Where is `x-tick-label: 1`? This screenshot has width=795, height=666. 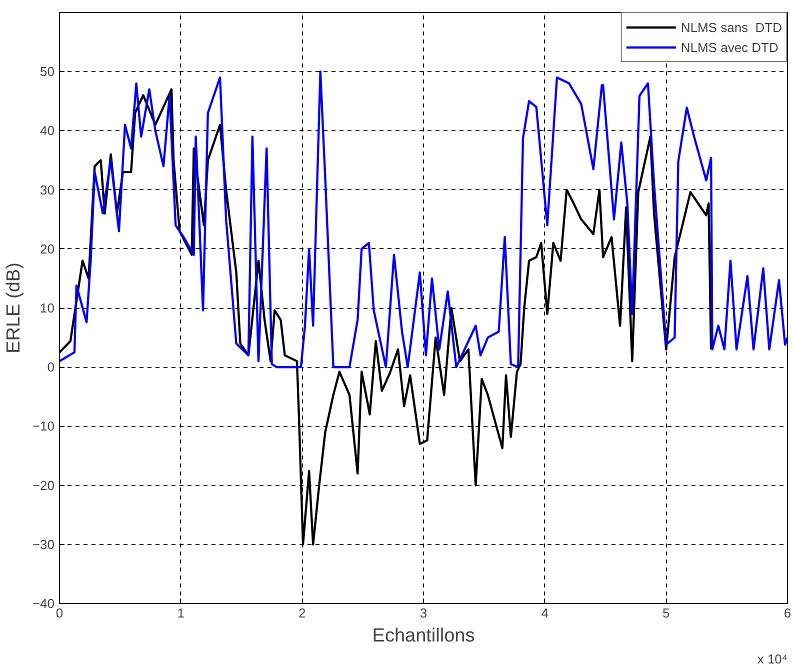
x-tick-label: 1 is located at coordinates (180, 613).